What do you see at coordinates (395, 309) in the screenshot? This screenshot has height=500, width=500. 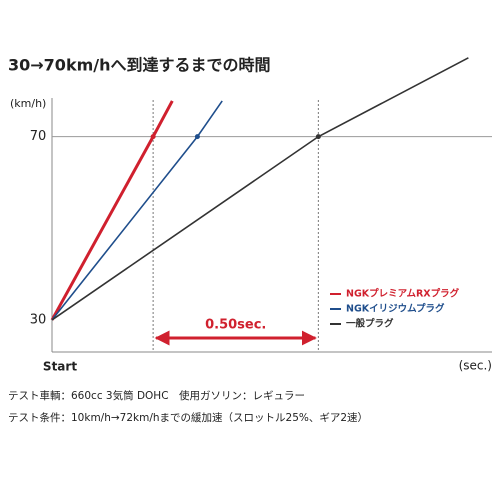 I see `legend-label: NGKイリジウムプラグ` at bounding box center [395, 309].